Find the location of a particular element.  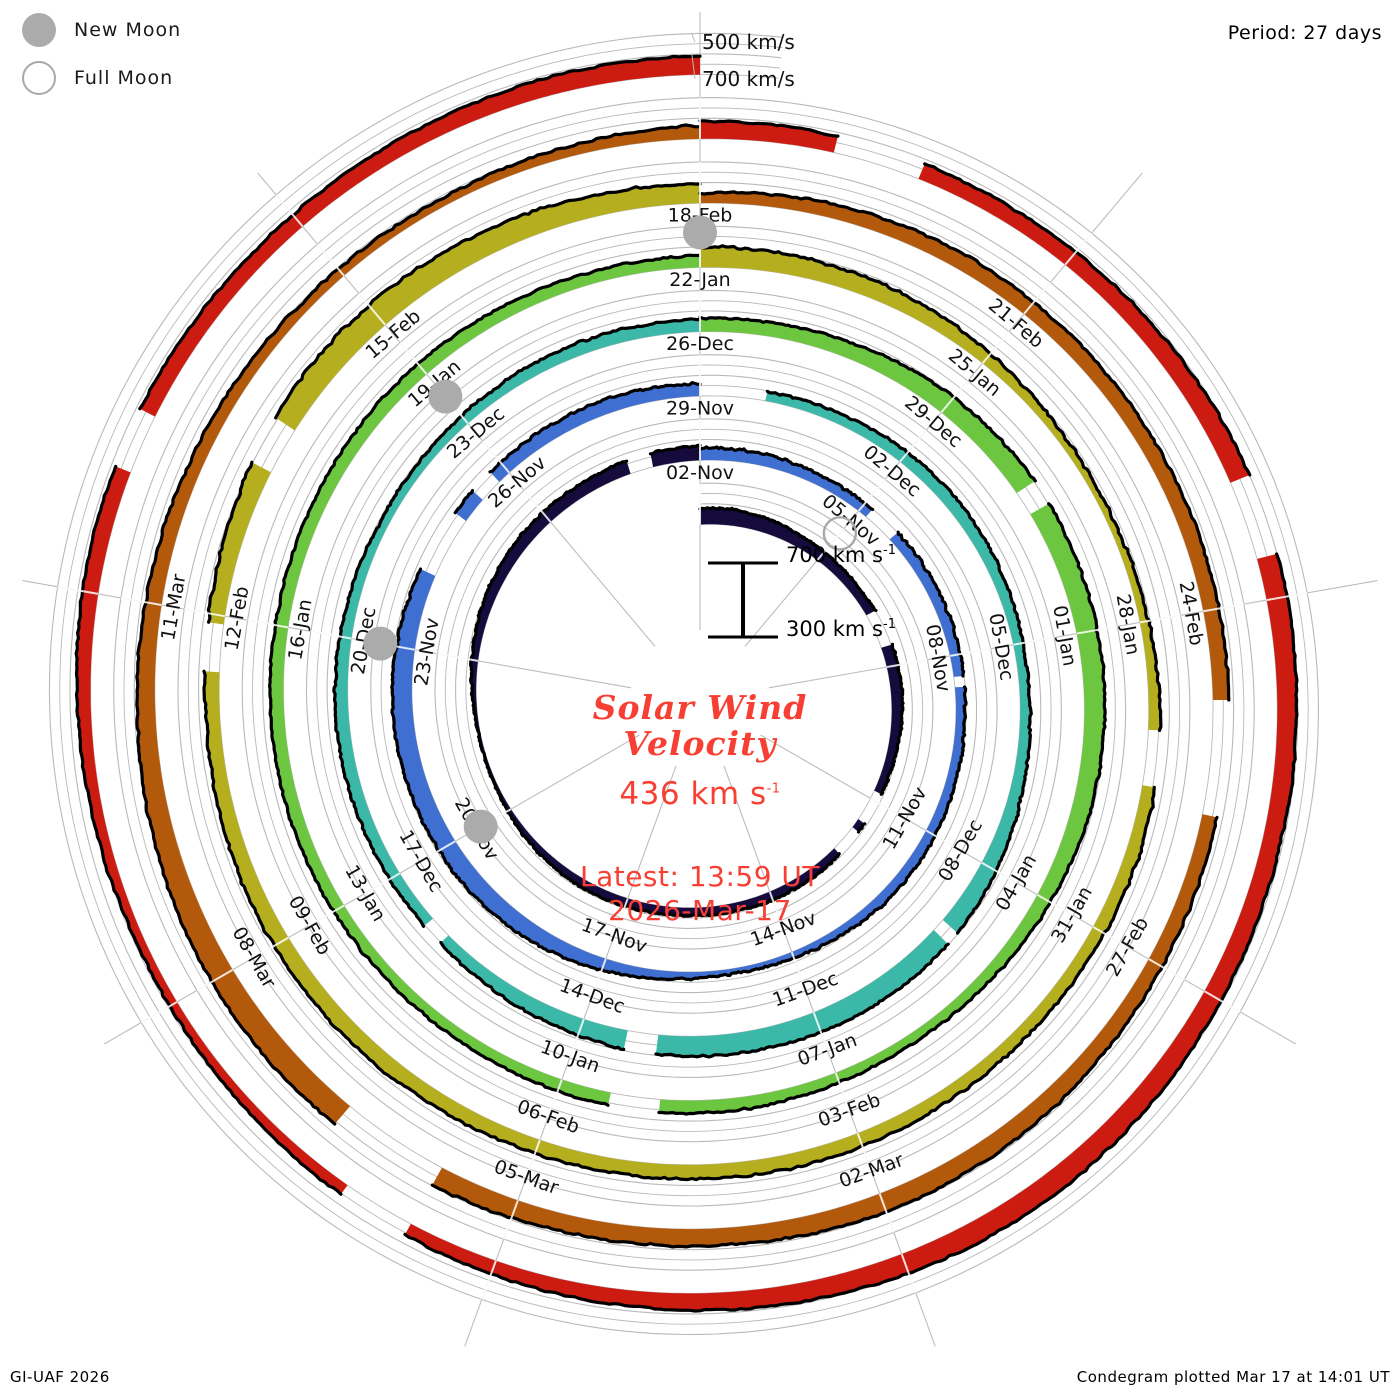

velocity-trace-ring2-seg2 is located at coordinates (532, 995).